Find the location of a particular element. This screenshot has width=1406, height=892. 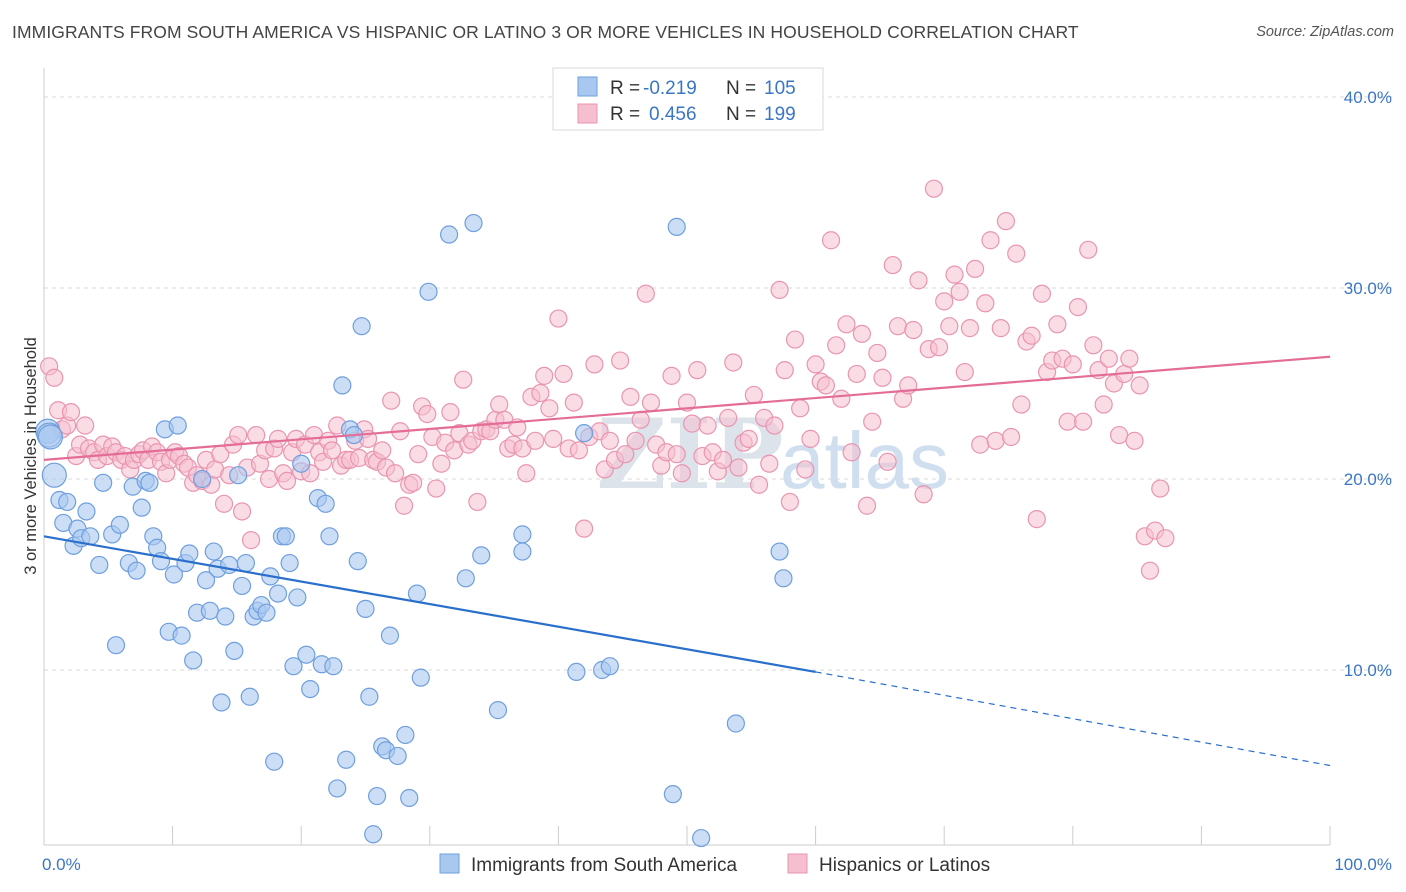

immigrants-trendline is located at coordinates (429, 604).